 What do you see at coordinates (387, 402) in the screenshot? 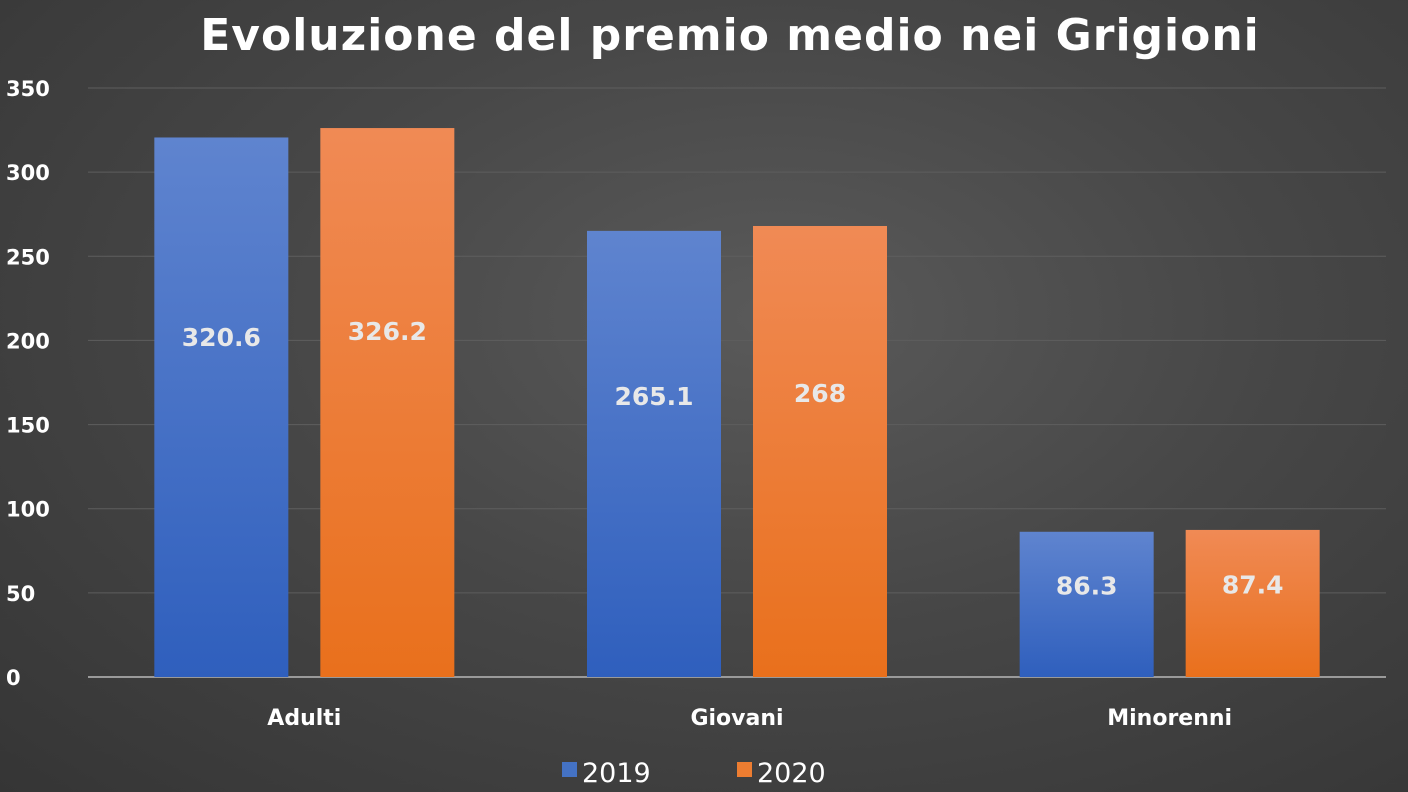
I see `bar-2020-adulti` at bounding box center [387, 402].